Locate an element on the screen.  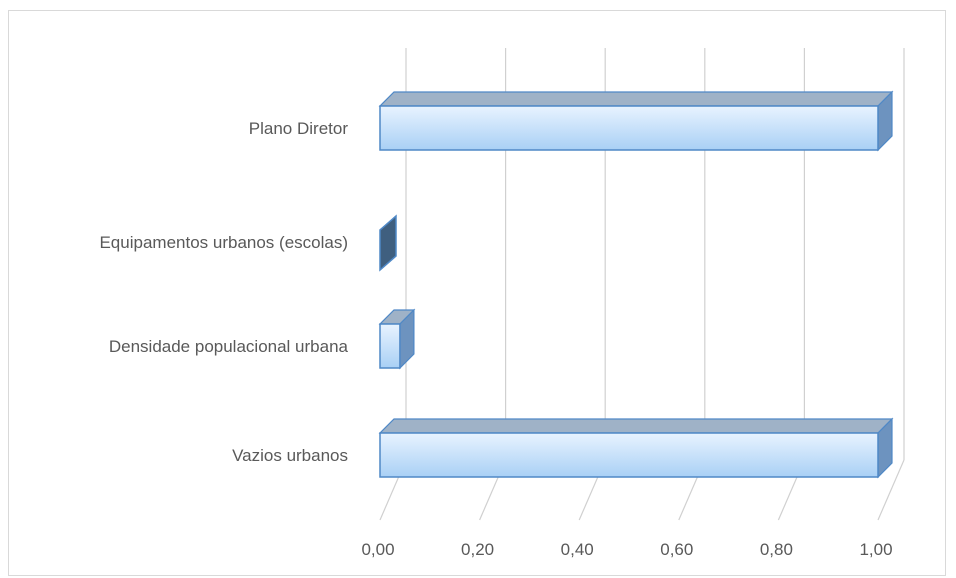
category-label: Vazios urbanos is located at coordinates (290, 455).